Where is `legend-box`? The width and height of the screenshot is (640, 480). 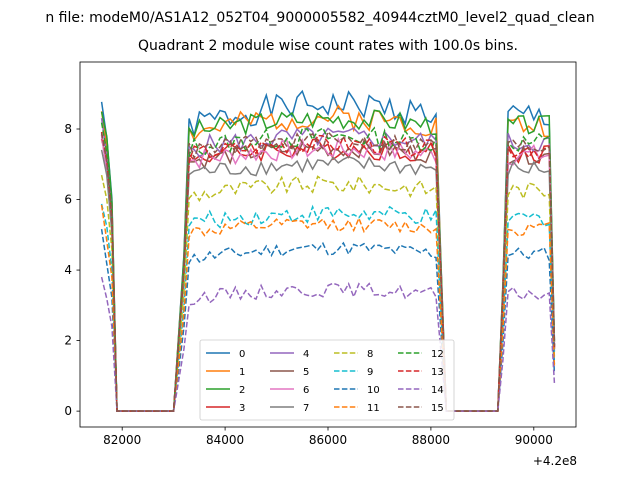 legend-box is located at coordinates (327, 380).